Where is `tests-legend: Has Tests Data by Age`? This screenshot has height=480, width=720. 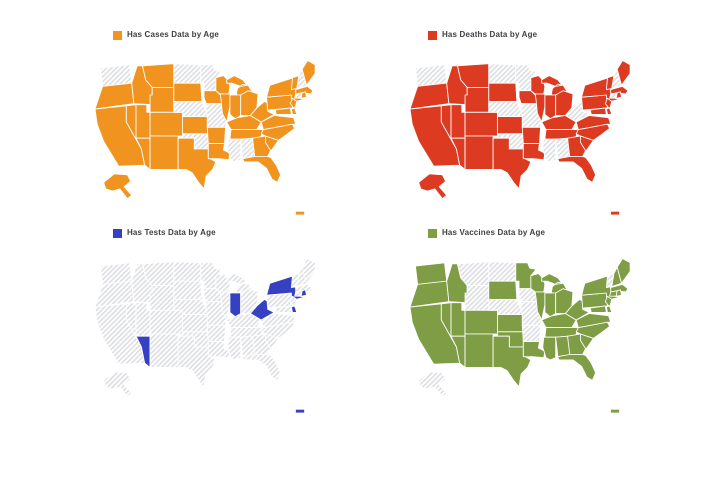 tests-legend: Has Tests Data by Age is located at coordinates (221, 233).